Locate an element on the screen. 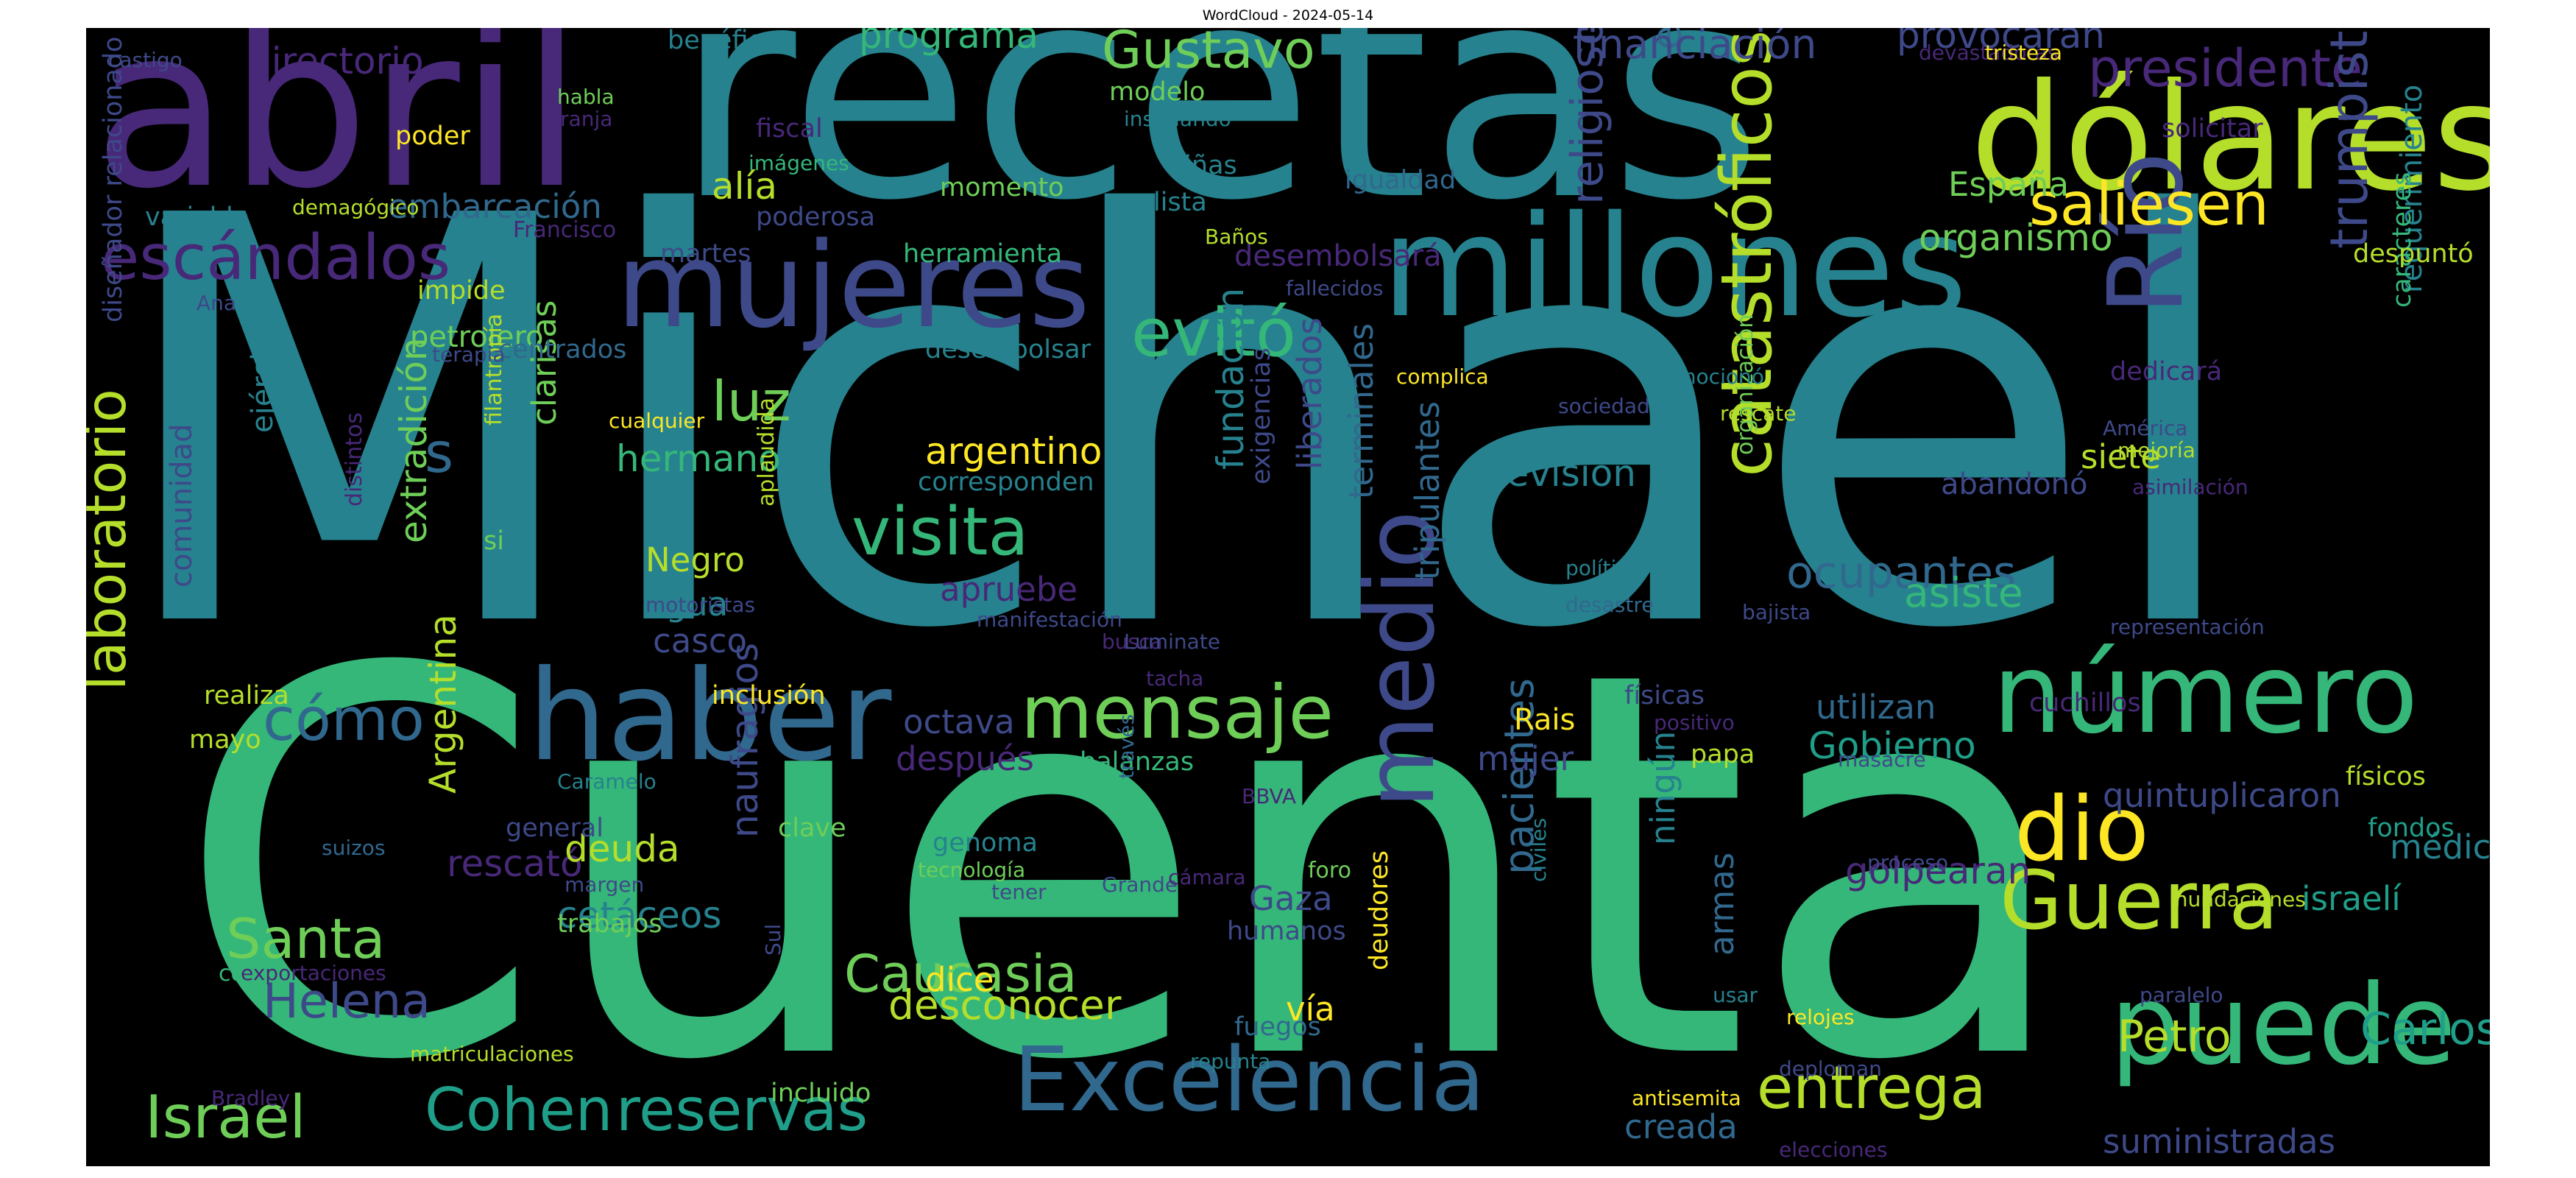  word: humanos is located at coordinates (1286, 931).